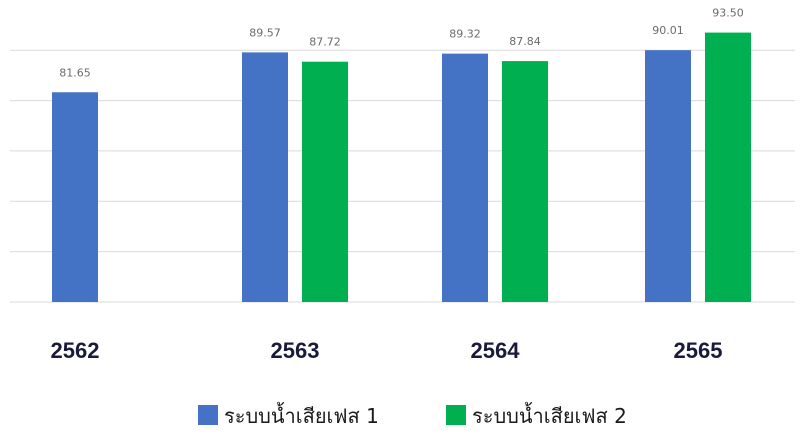  What do you see at coordinates (668, 30) in the screenshot?
I see `data-label-series1-2565: 90.01` at bounding box center [668, 30].